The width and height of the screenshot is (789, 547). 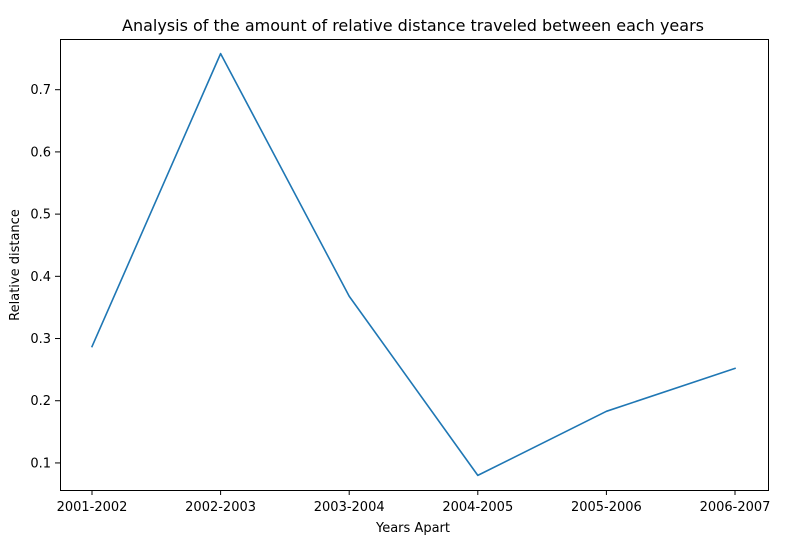 What do you see at coordinates (606, 507) in the screenshot?
I see `x-tick-label: 2005-2006` at bounding box center [606, 507].